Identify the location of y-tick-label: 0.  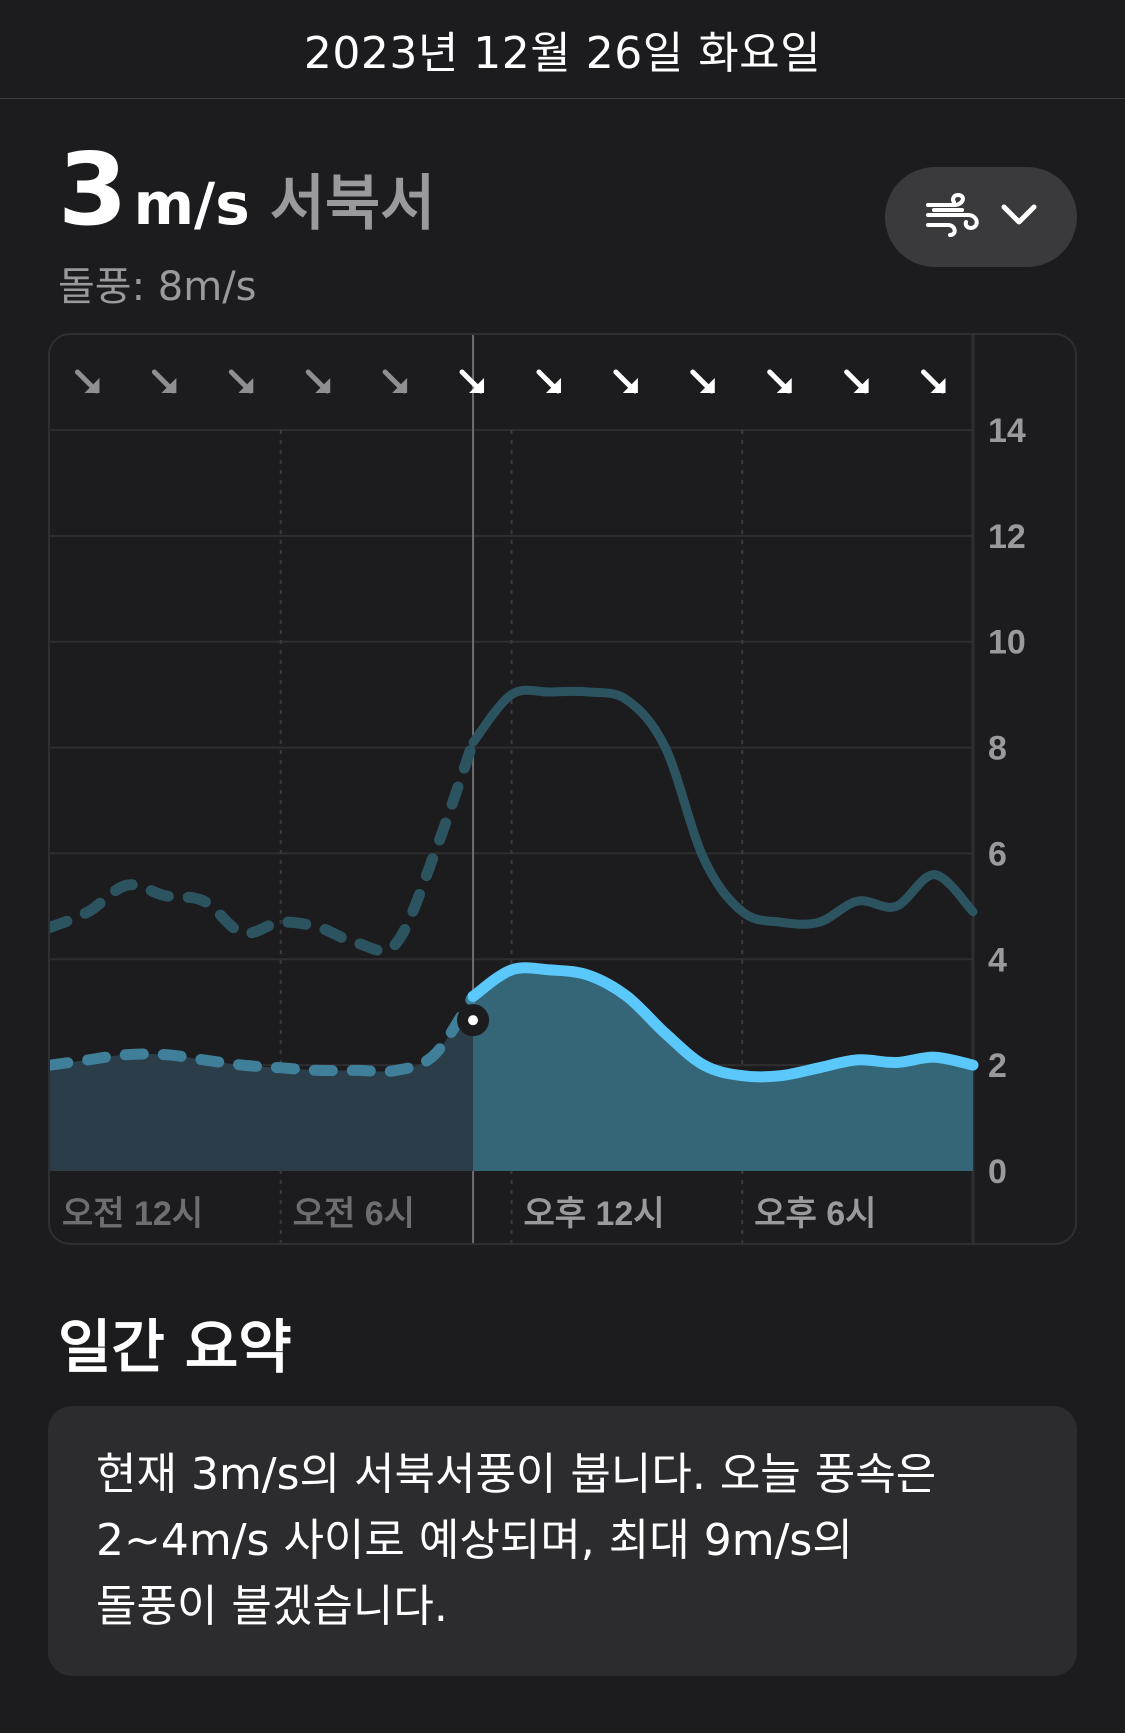
(997, 1172).